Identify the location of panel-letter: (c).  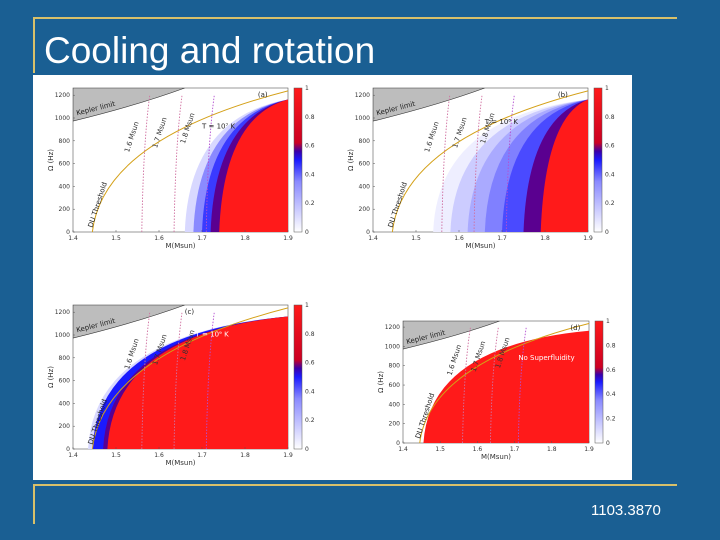
(190, 312).